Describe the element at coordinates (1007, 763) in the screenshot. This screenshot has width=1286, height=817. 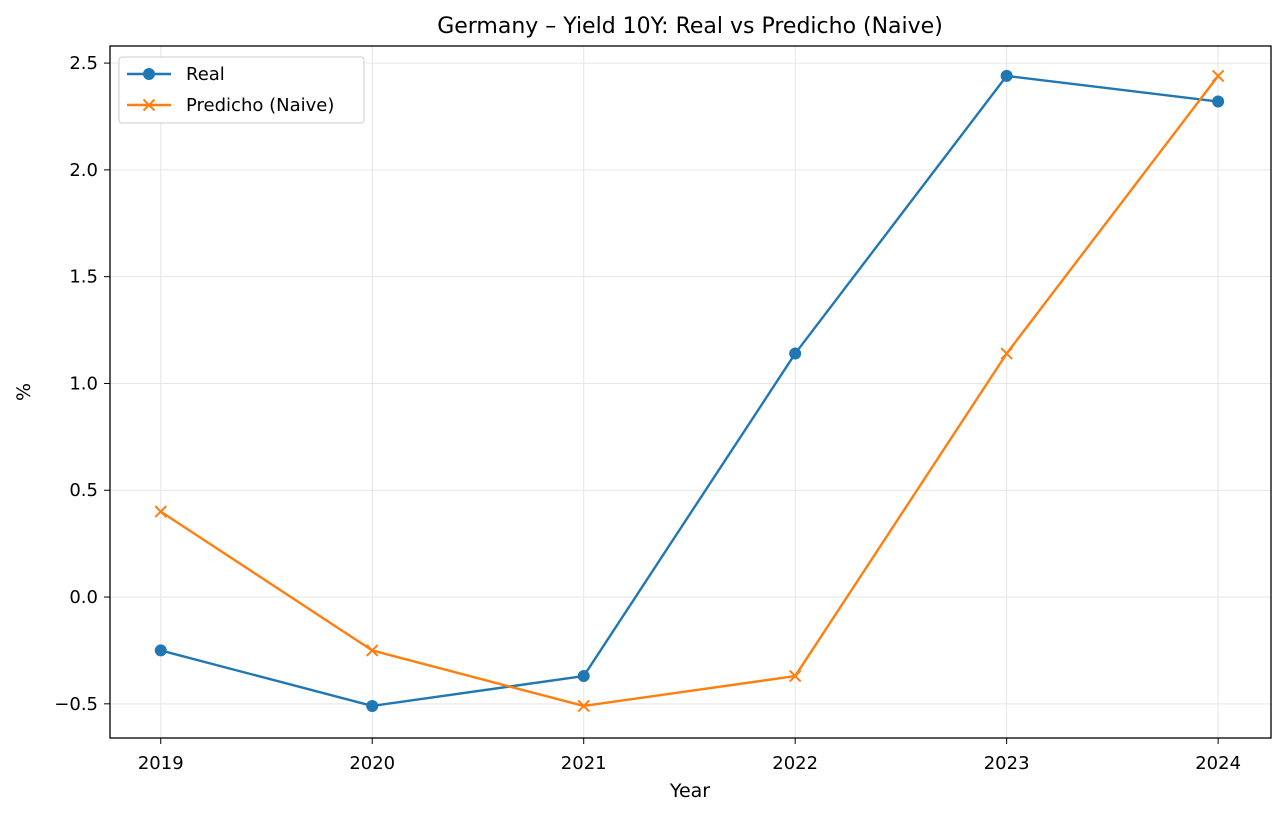
I see `x-tick-label: 2023` at that location.